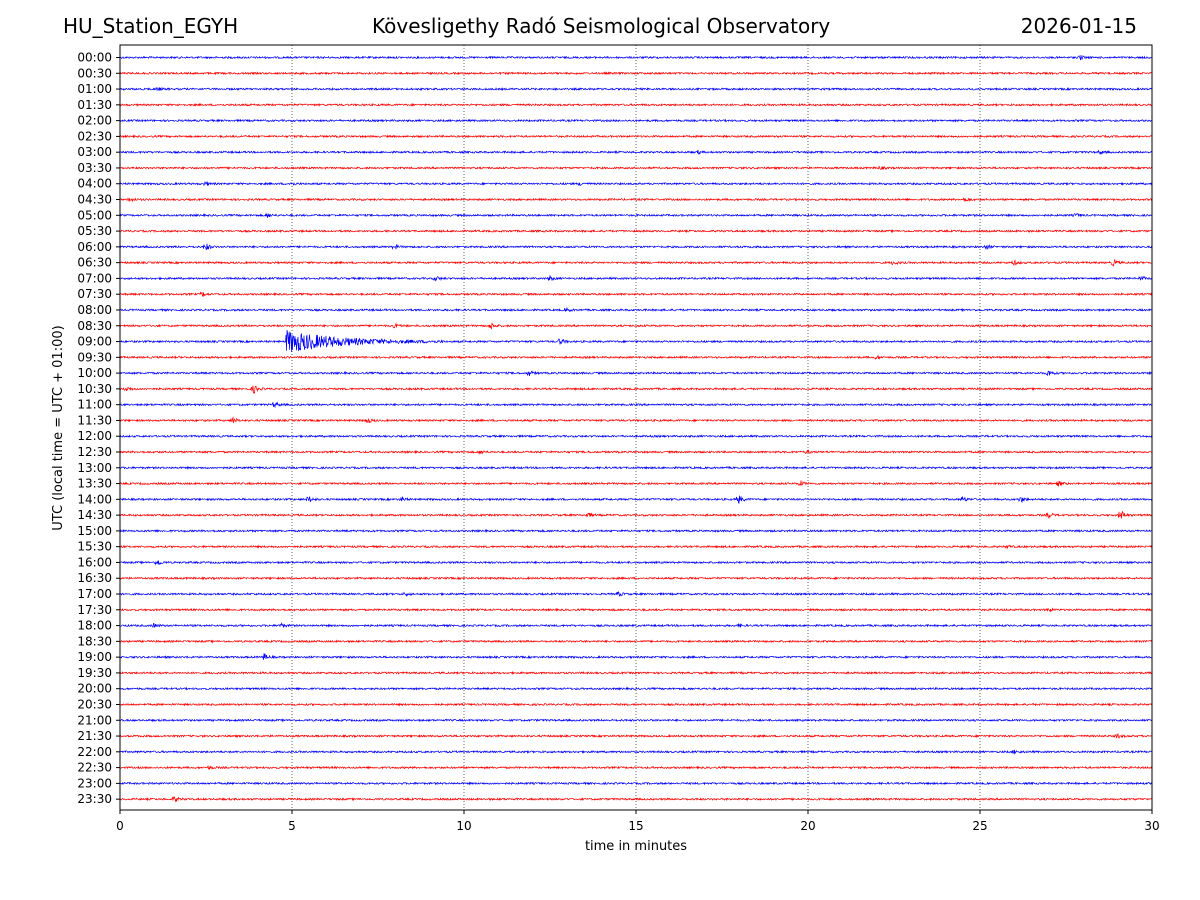  Describe the element at coordinates (94, 136) in the screenshot. I see `y-tick-label: 02:30` at that location.